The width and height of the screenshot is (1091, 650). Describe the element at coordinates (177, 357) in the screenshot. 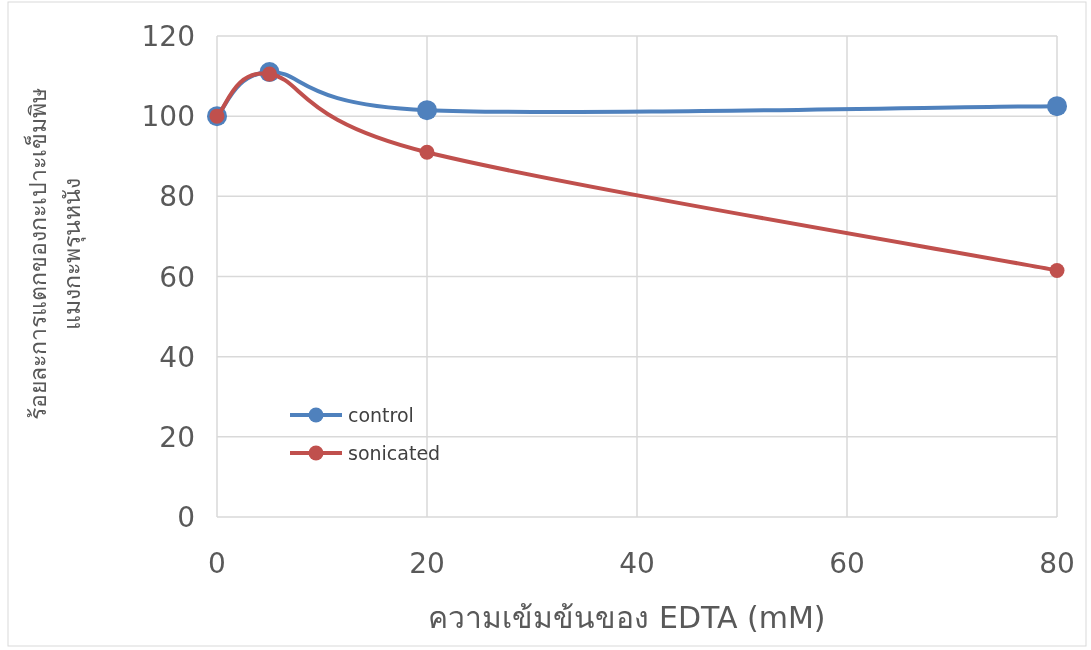

I see `y-tick-label: 40` at that location.